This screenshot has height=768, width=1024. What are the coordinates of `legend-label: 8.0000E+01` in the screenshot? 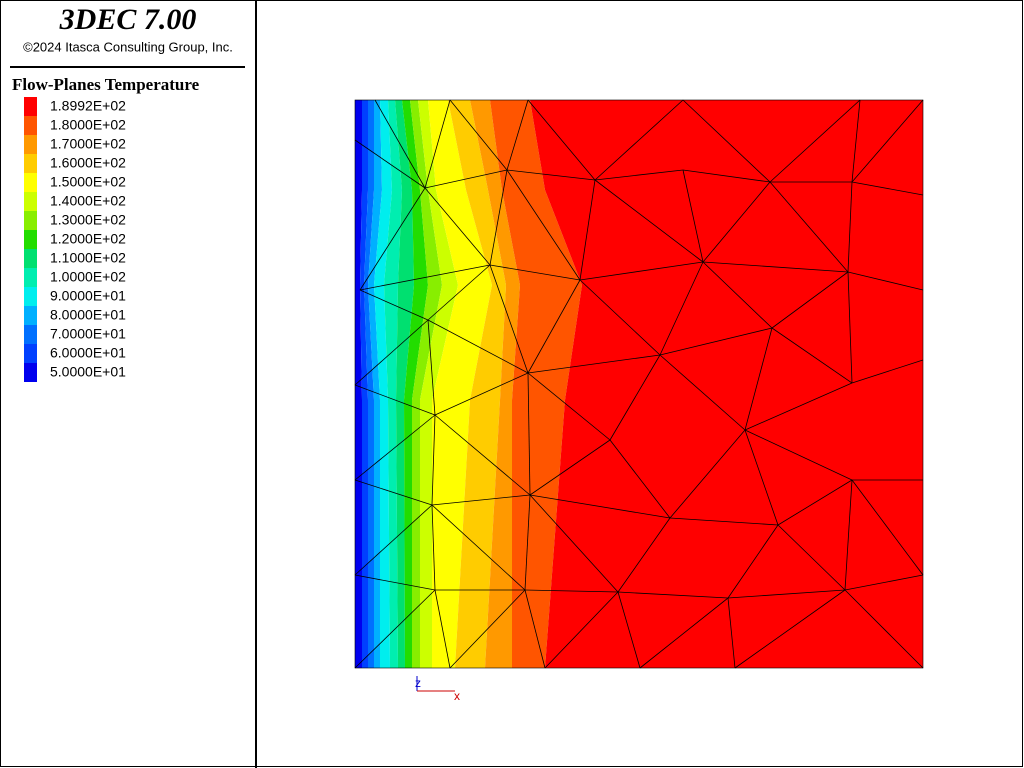 It's located at (88, 315).